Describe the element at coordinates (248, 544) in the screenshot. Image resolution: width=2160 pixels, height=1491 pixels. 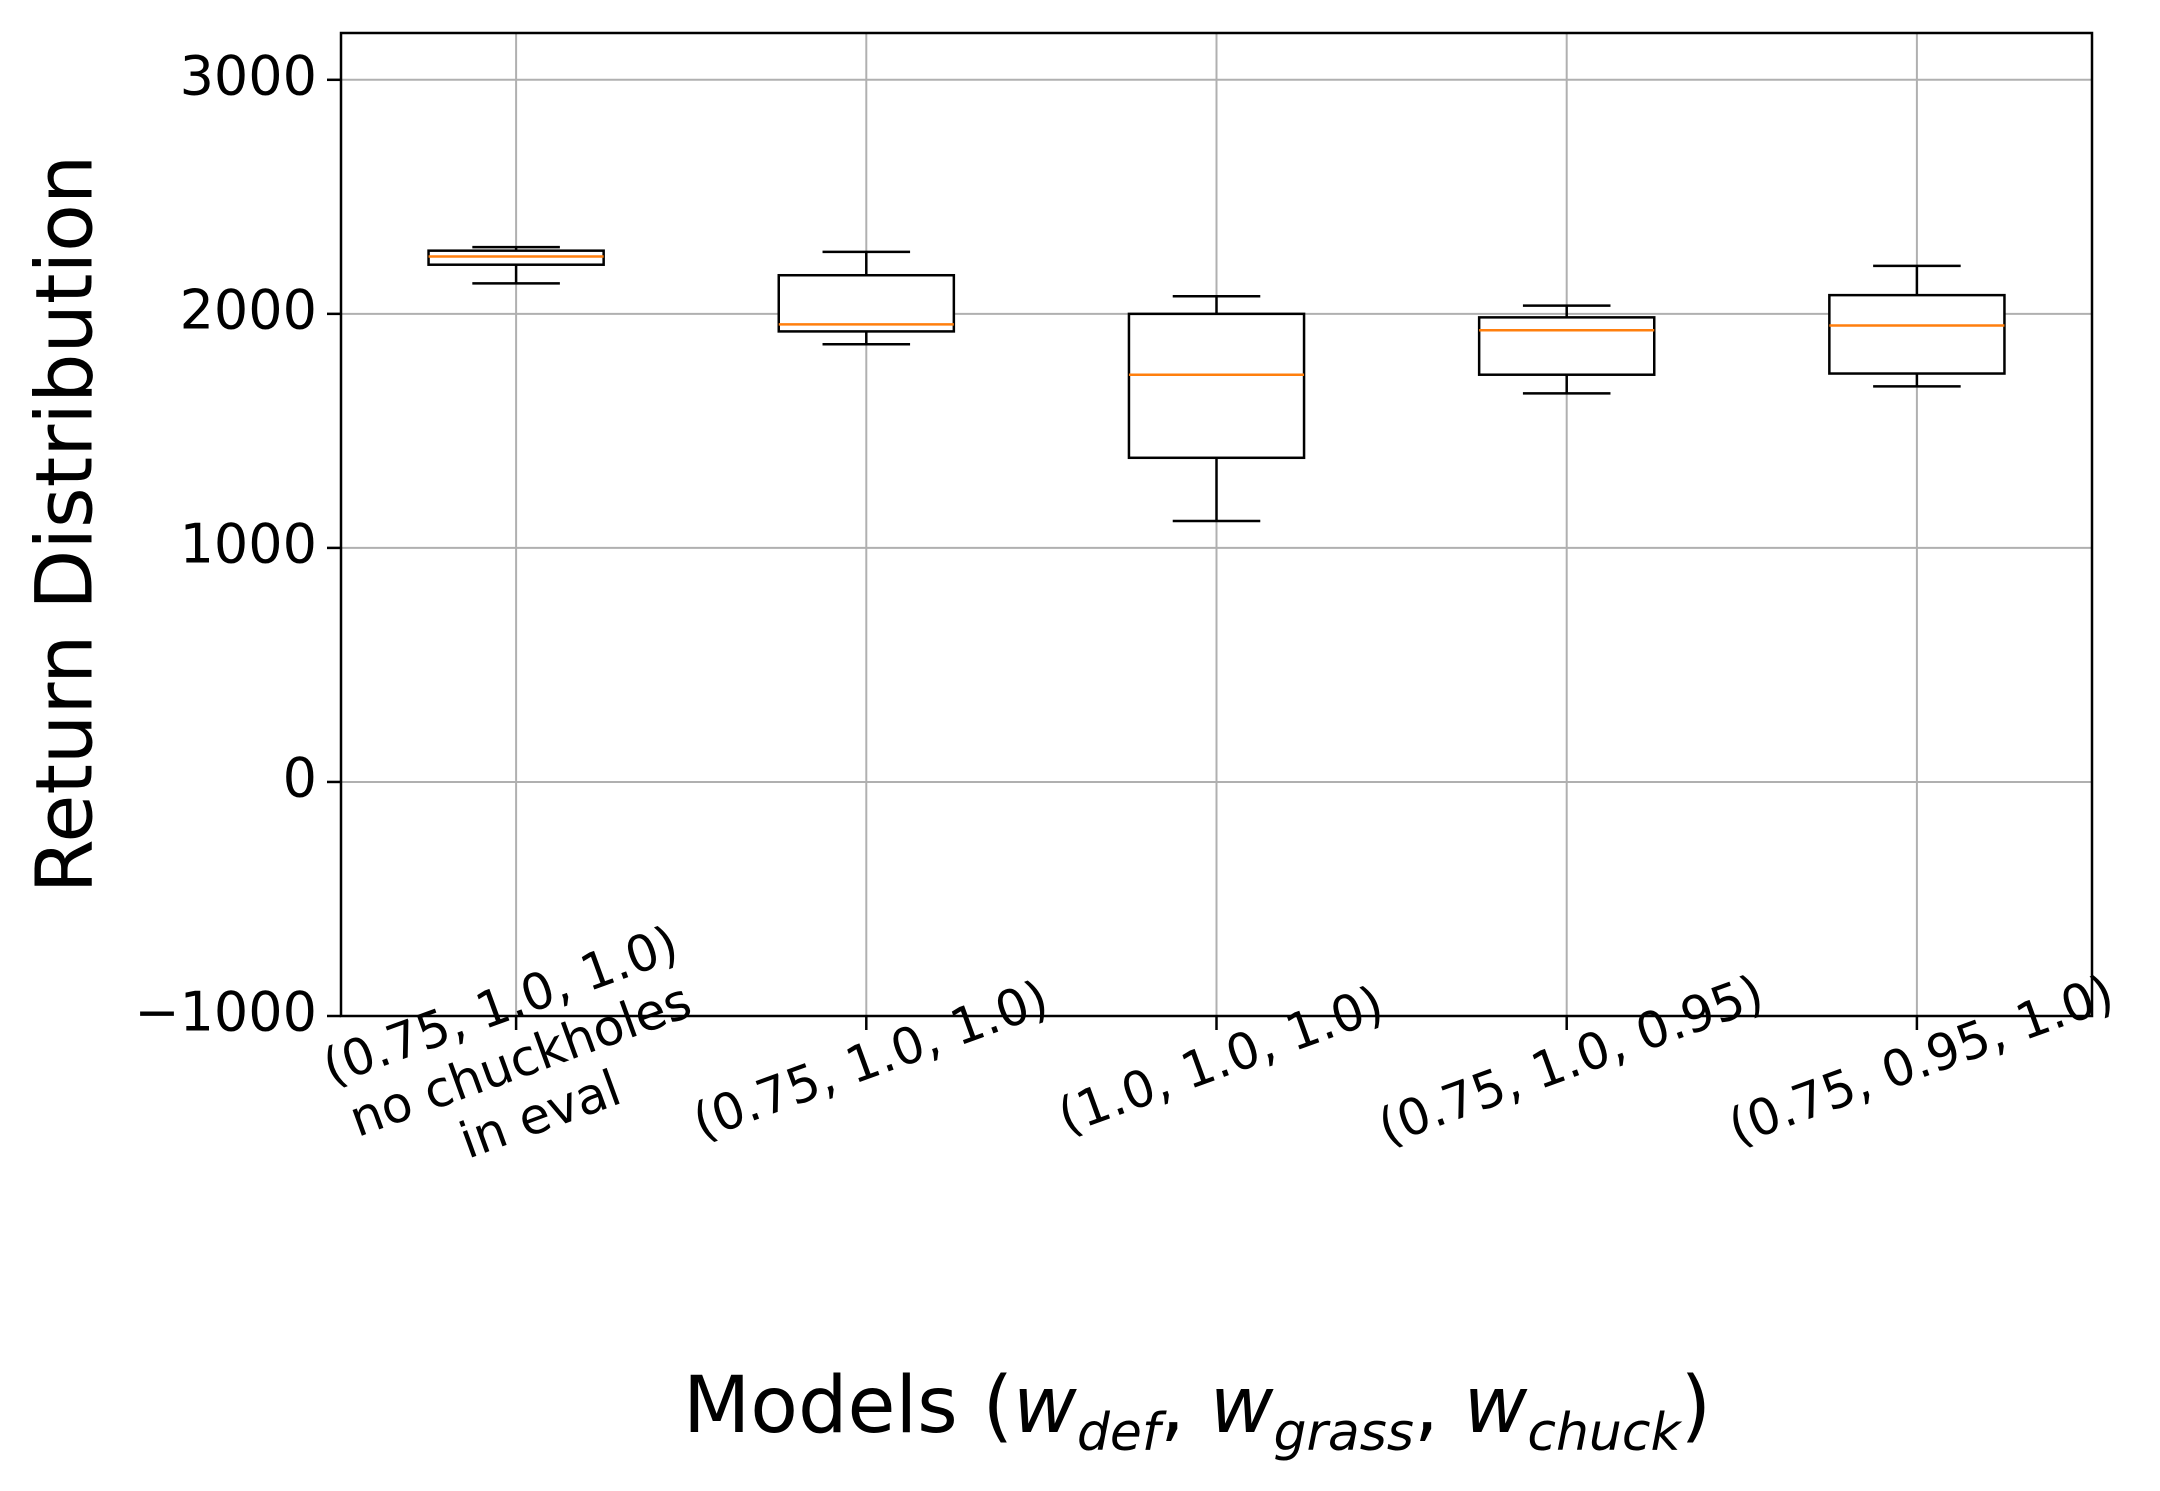
I see `y-tick-label: 1000` at that location.